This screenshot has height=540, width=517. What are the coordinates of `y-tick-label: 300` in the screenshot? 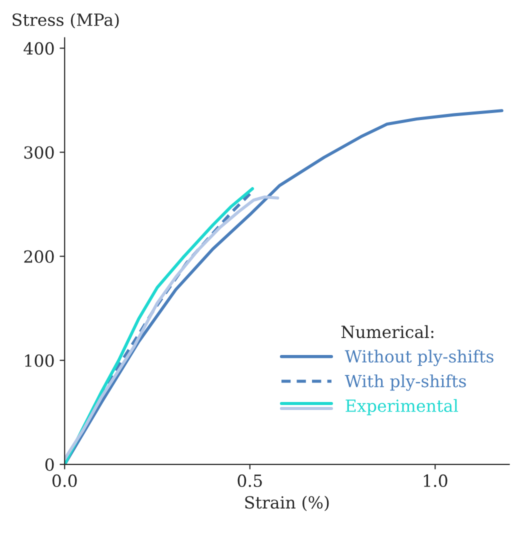 It's located at (39, 152).